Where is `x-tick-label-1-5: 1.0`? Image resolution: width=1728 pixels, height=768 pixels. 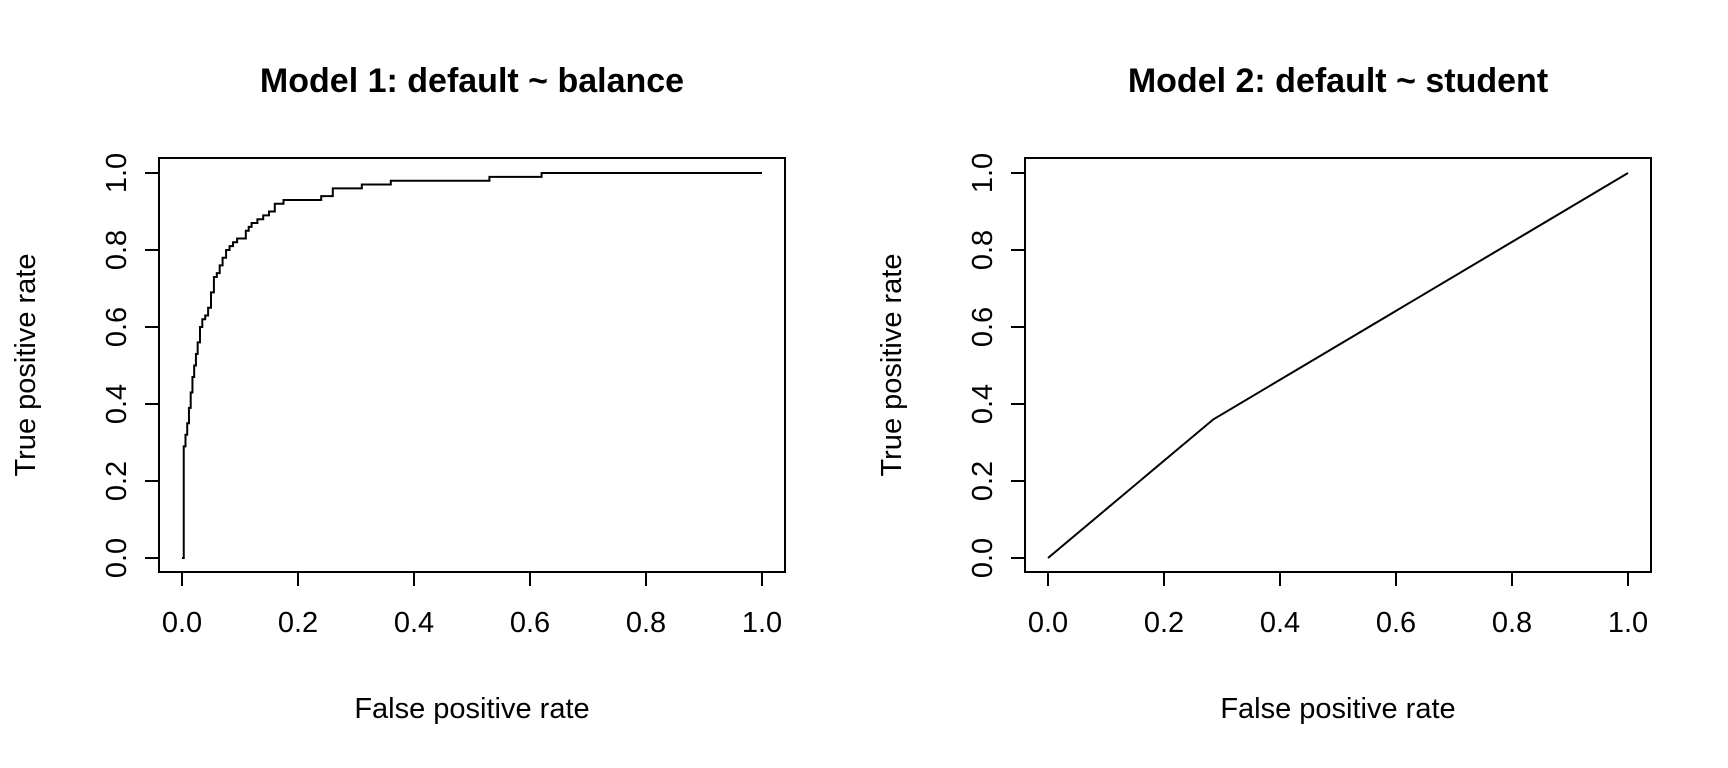
x-tick-label-1-5: 1.0 is located at coordinates (762, 623).